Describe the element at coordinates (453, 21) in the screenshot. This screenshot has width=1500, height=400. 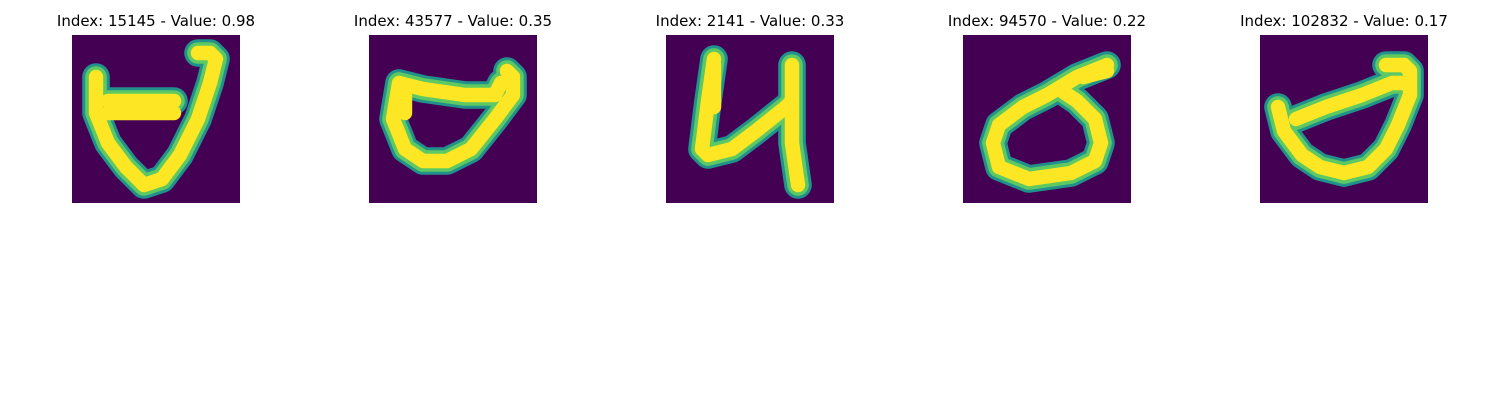
I see `panel-title: Index: 43577 - Value: 0.35` at that location.